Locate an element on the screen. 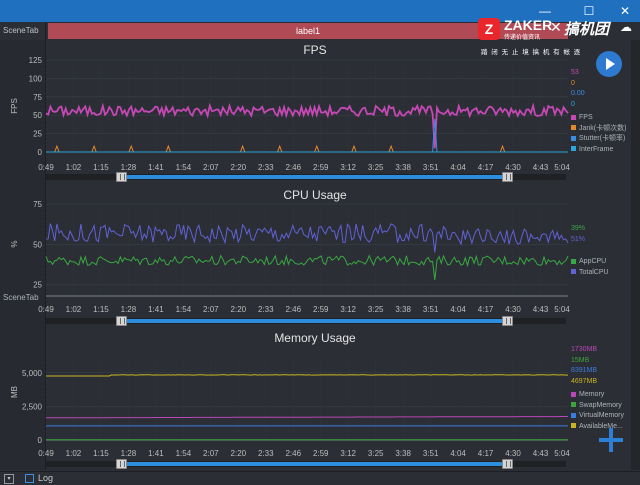 The image size is (640, 485). series-line-fps is located at coordinates (307, 125).